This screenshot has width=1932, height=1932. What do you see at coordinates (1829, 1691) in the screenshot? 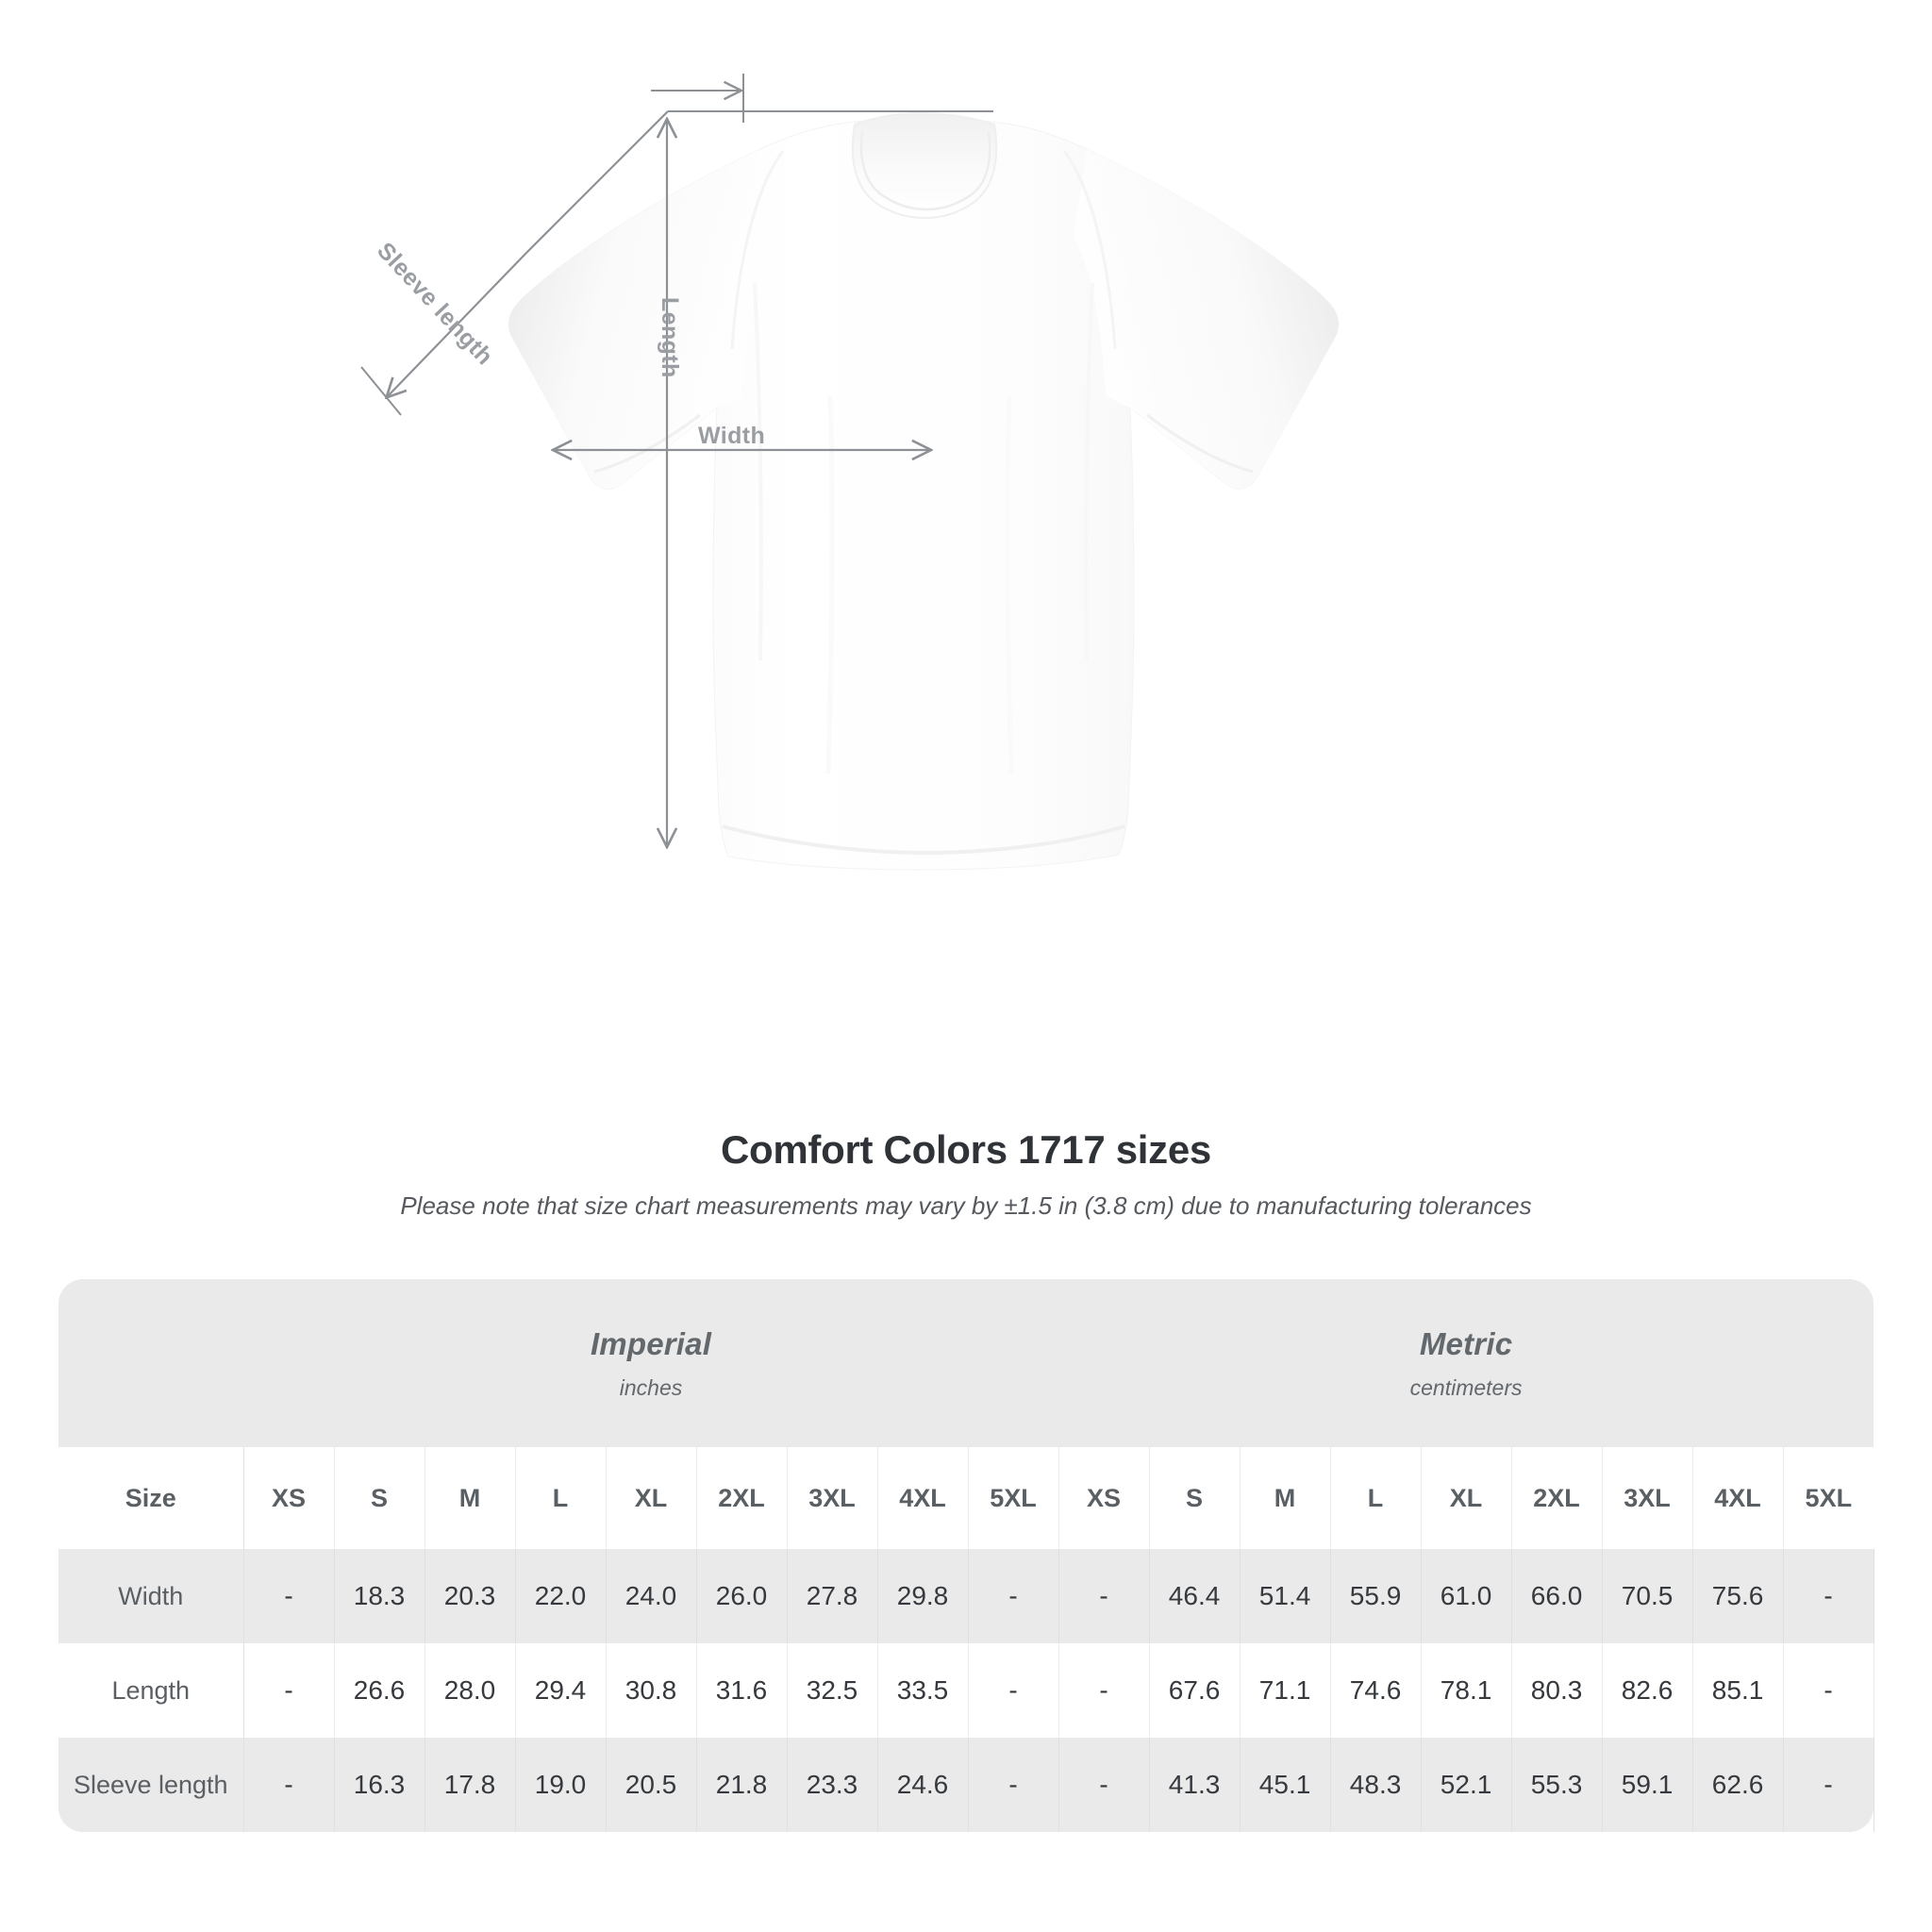
I see `cell-length-metric-5xl: -` at bounding box center [1829, 1691].